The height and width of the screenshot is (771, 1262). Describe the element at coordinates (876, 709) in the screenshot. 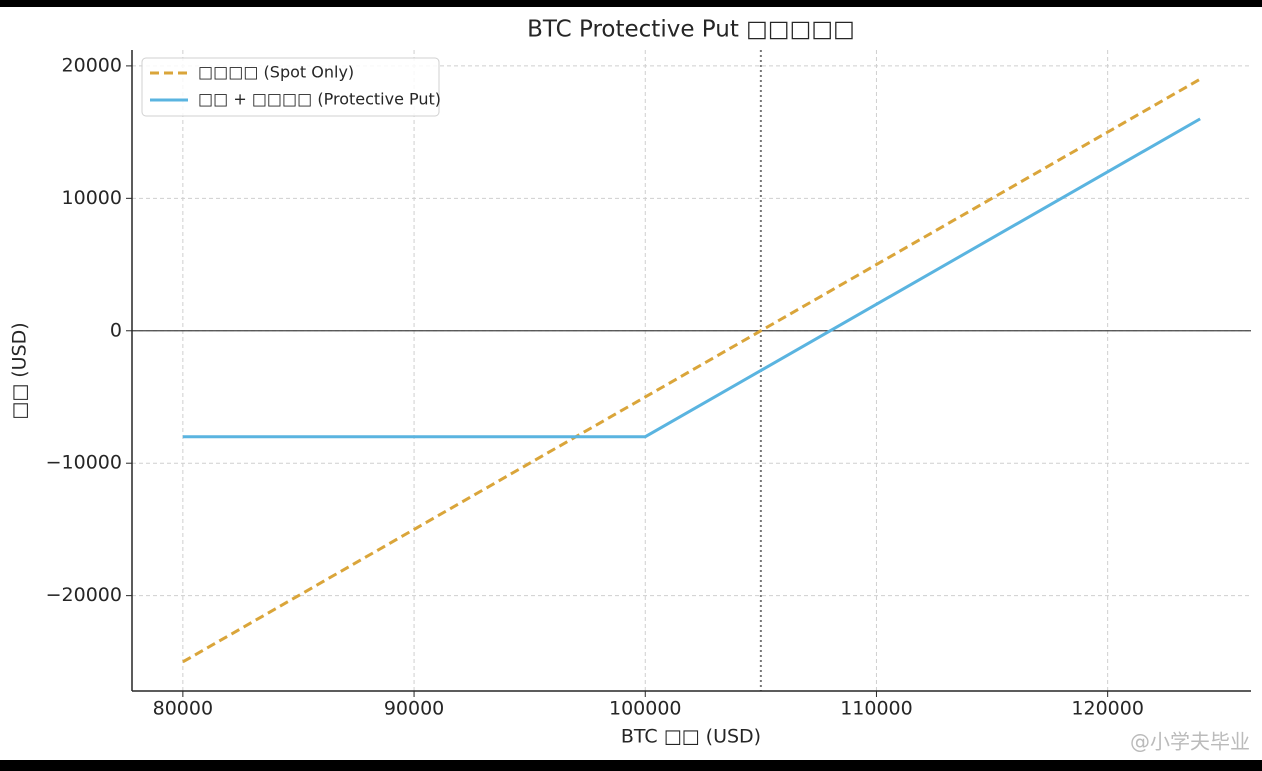

I see `x-tick-label: 110000` at that location.